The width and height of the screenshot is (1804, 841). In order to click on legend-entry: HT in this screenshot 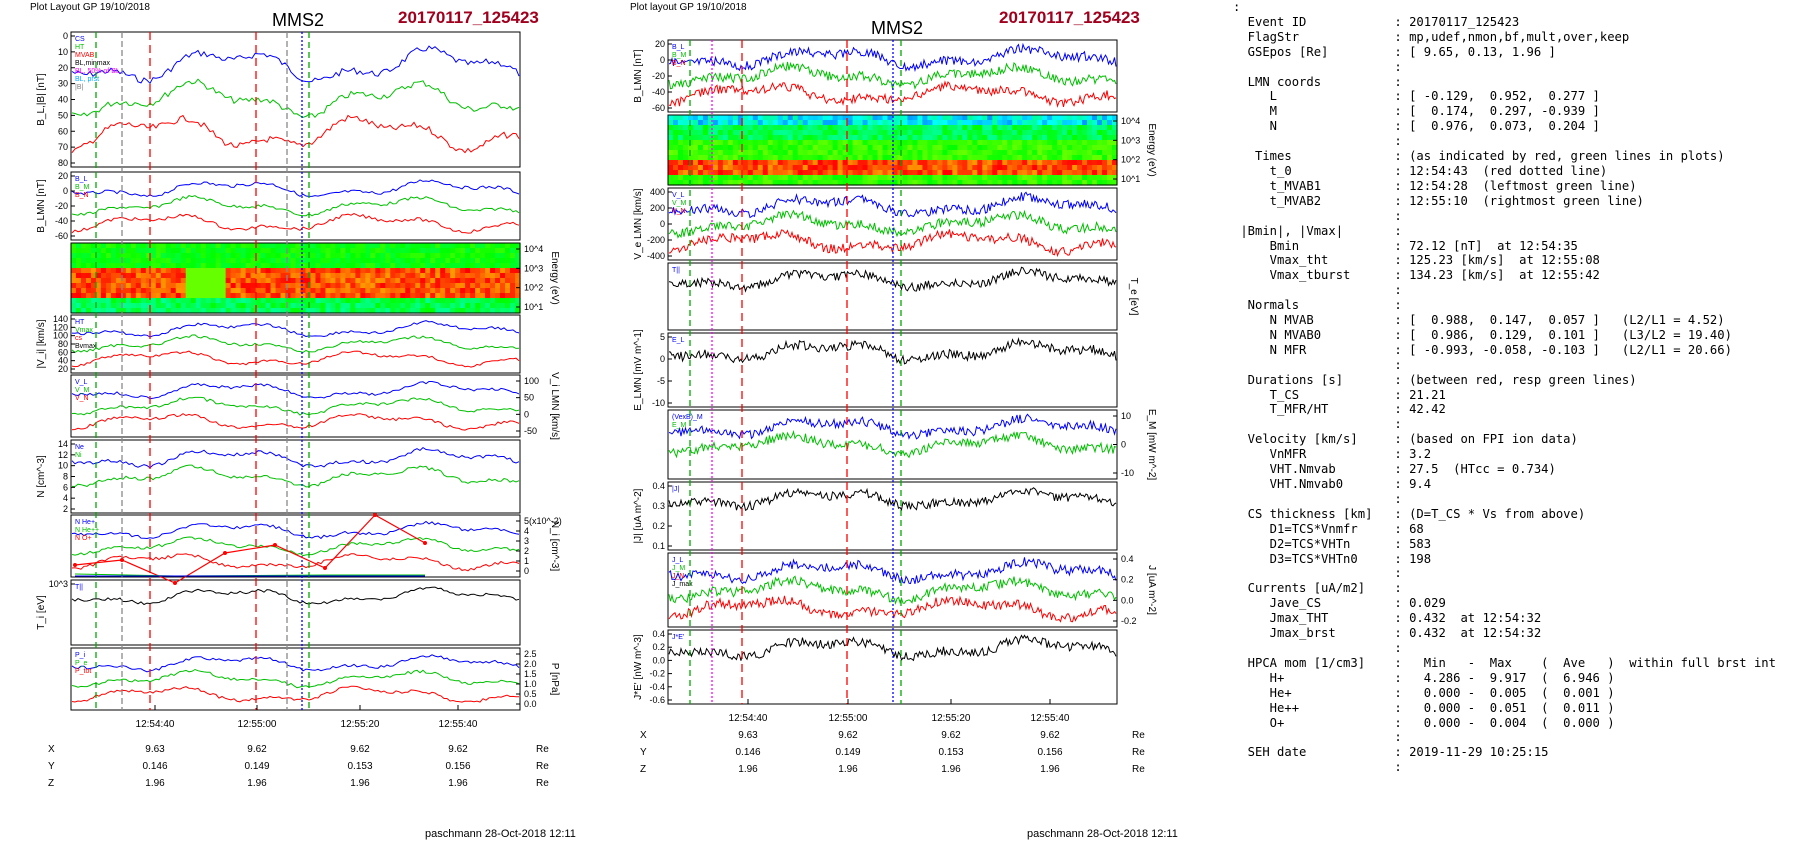, I will do `click(80, 322)`.